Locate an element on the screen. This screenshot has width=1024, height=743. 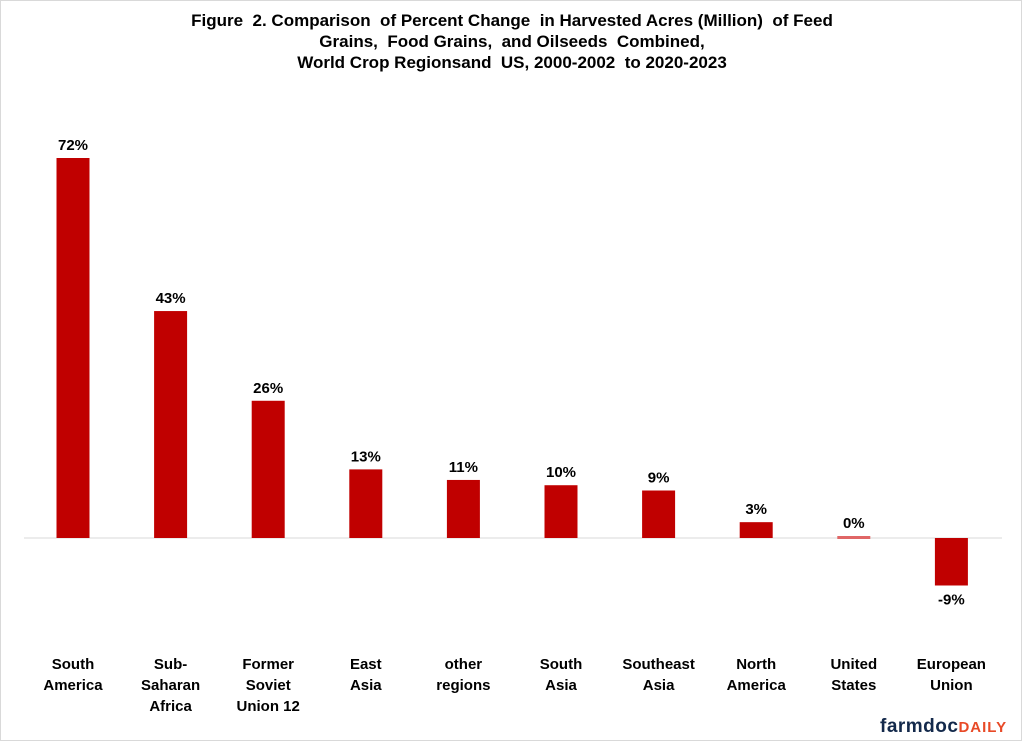
category-label-line: Saharan is located at coordinates (170, 685).